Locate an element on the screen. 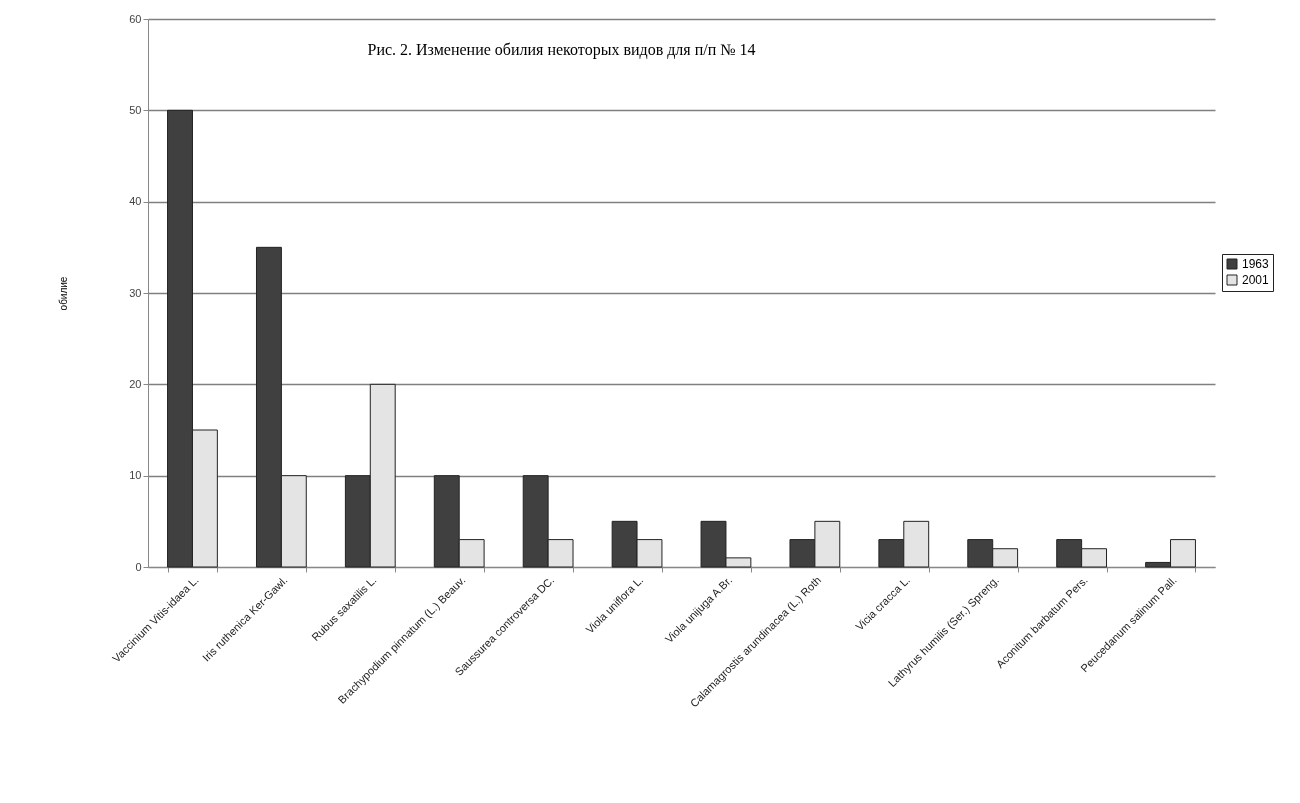 This screenshot has height=803, width=1300. legend-label: 2001 is located at coordinates (1256, 280).